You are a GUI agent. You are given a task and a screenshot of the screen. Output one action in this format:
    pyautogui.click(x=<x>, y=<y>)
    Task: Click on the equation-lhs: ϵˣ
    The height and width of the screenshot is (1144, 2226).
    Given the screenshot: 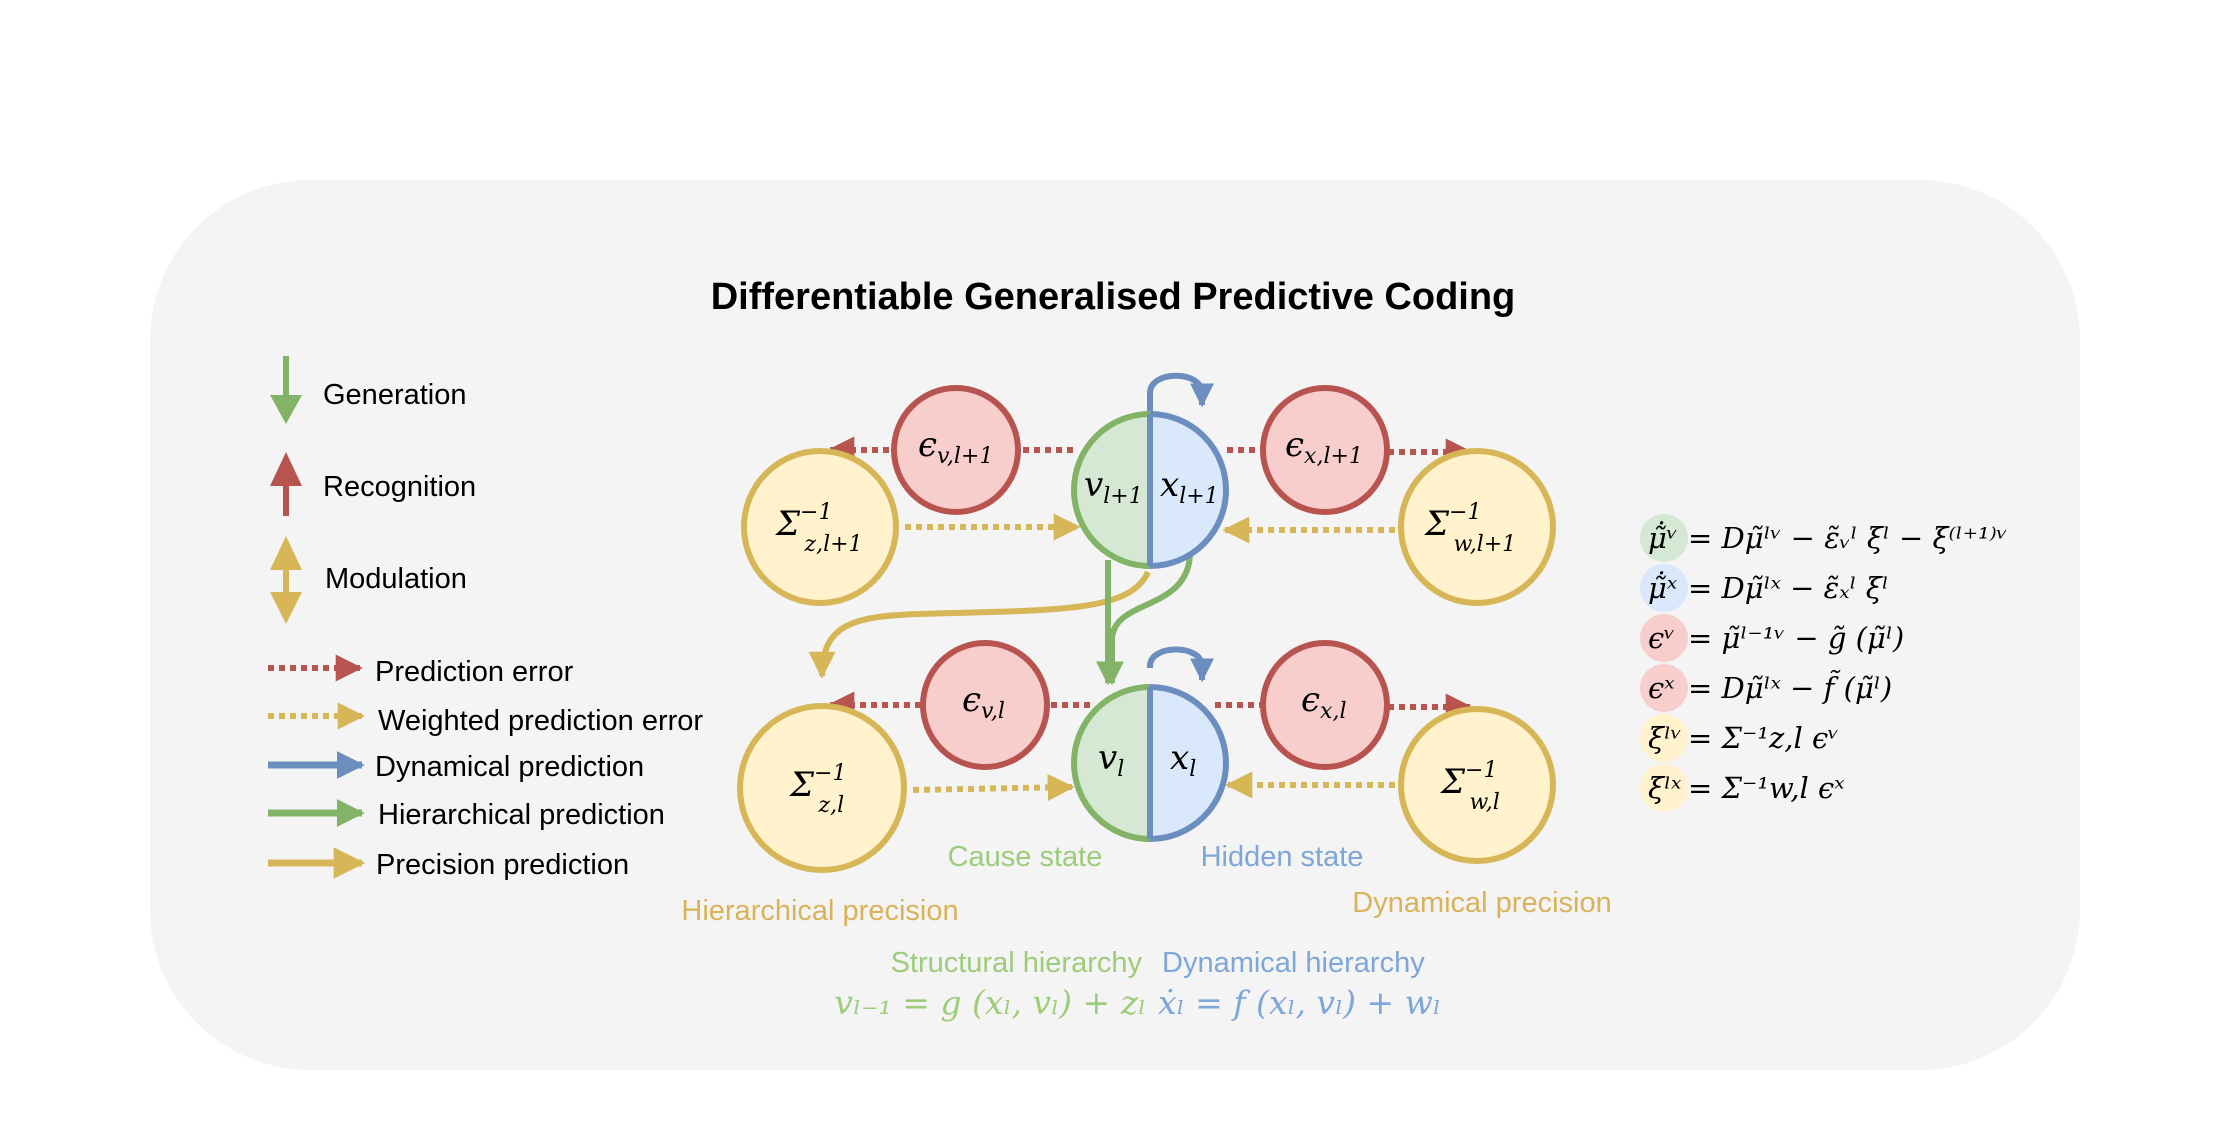 What is the action you would take?
    pyautogui.click(x=1661, y=688)
    